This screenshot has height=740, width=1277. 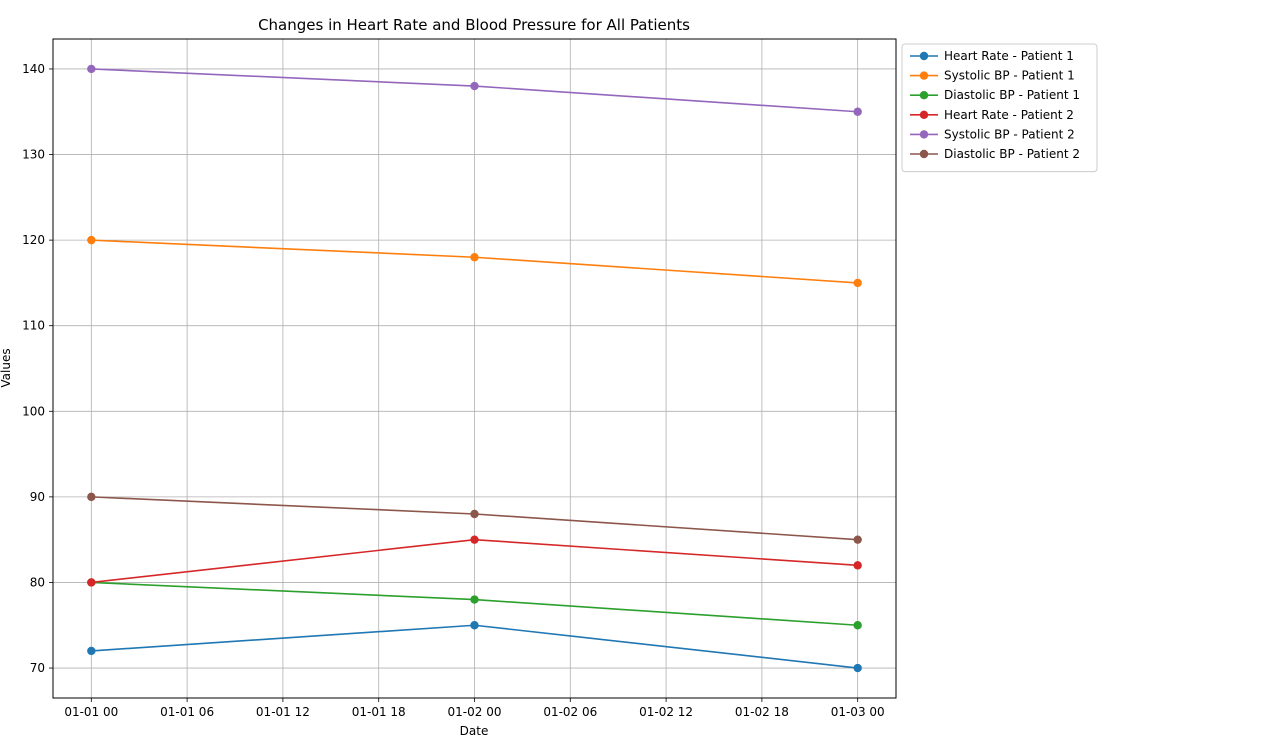 What do you see at coordinates (91, 712) in the screenshot?
I see `x-tick-label: 01-01 00` at bounding box center [91, 712].